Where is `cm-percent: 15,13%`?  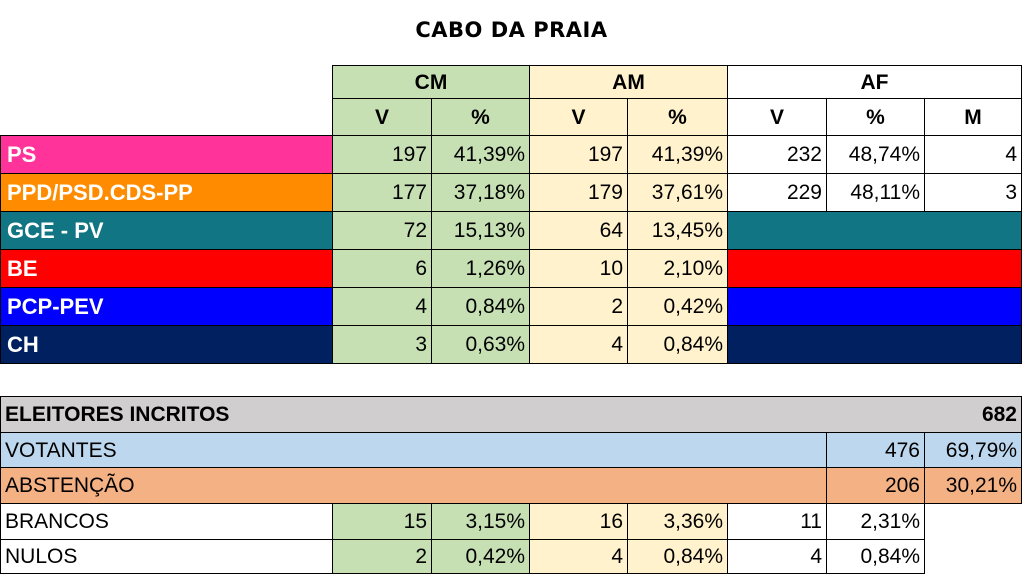
cm-percent: 15,13% is located at coordinates (480, 230).